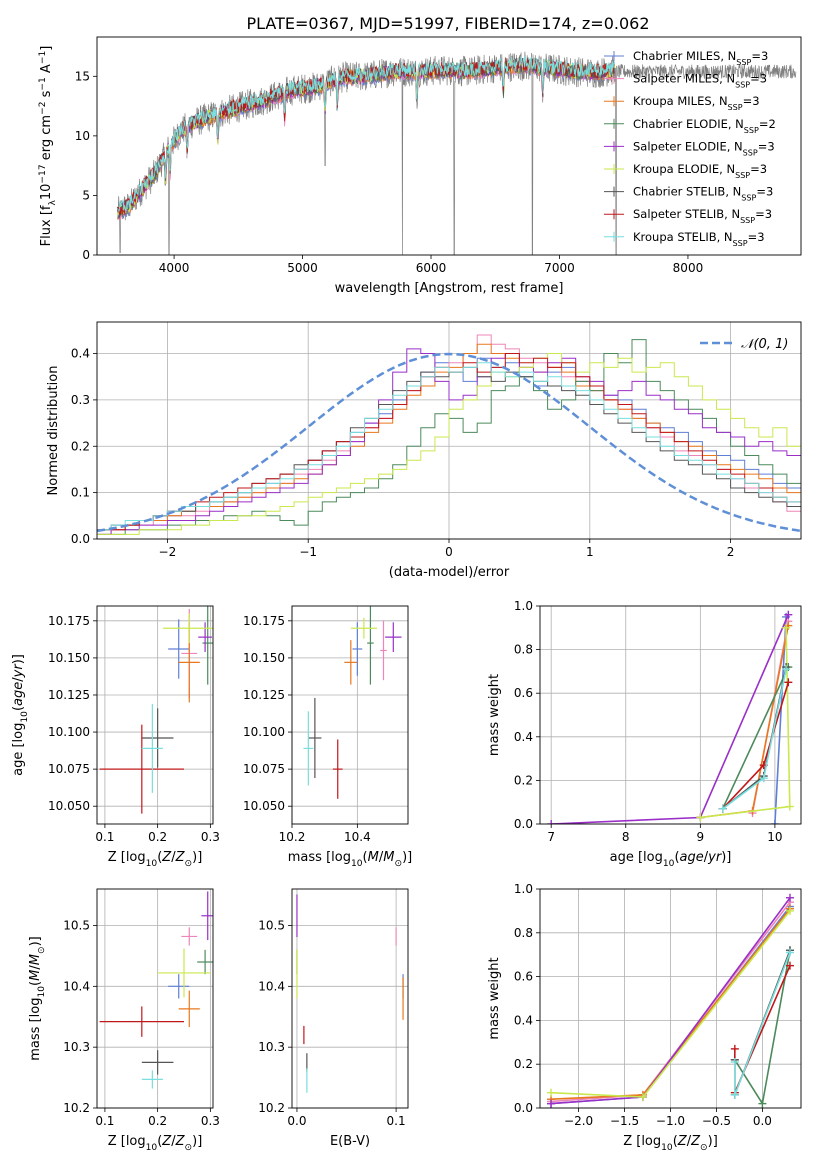 The height and width of the screenshot is (1170, 819). Describe the element at coordinates (551, 837) in the screenshot. I see `x-tick-label: 7` at that location.